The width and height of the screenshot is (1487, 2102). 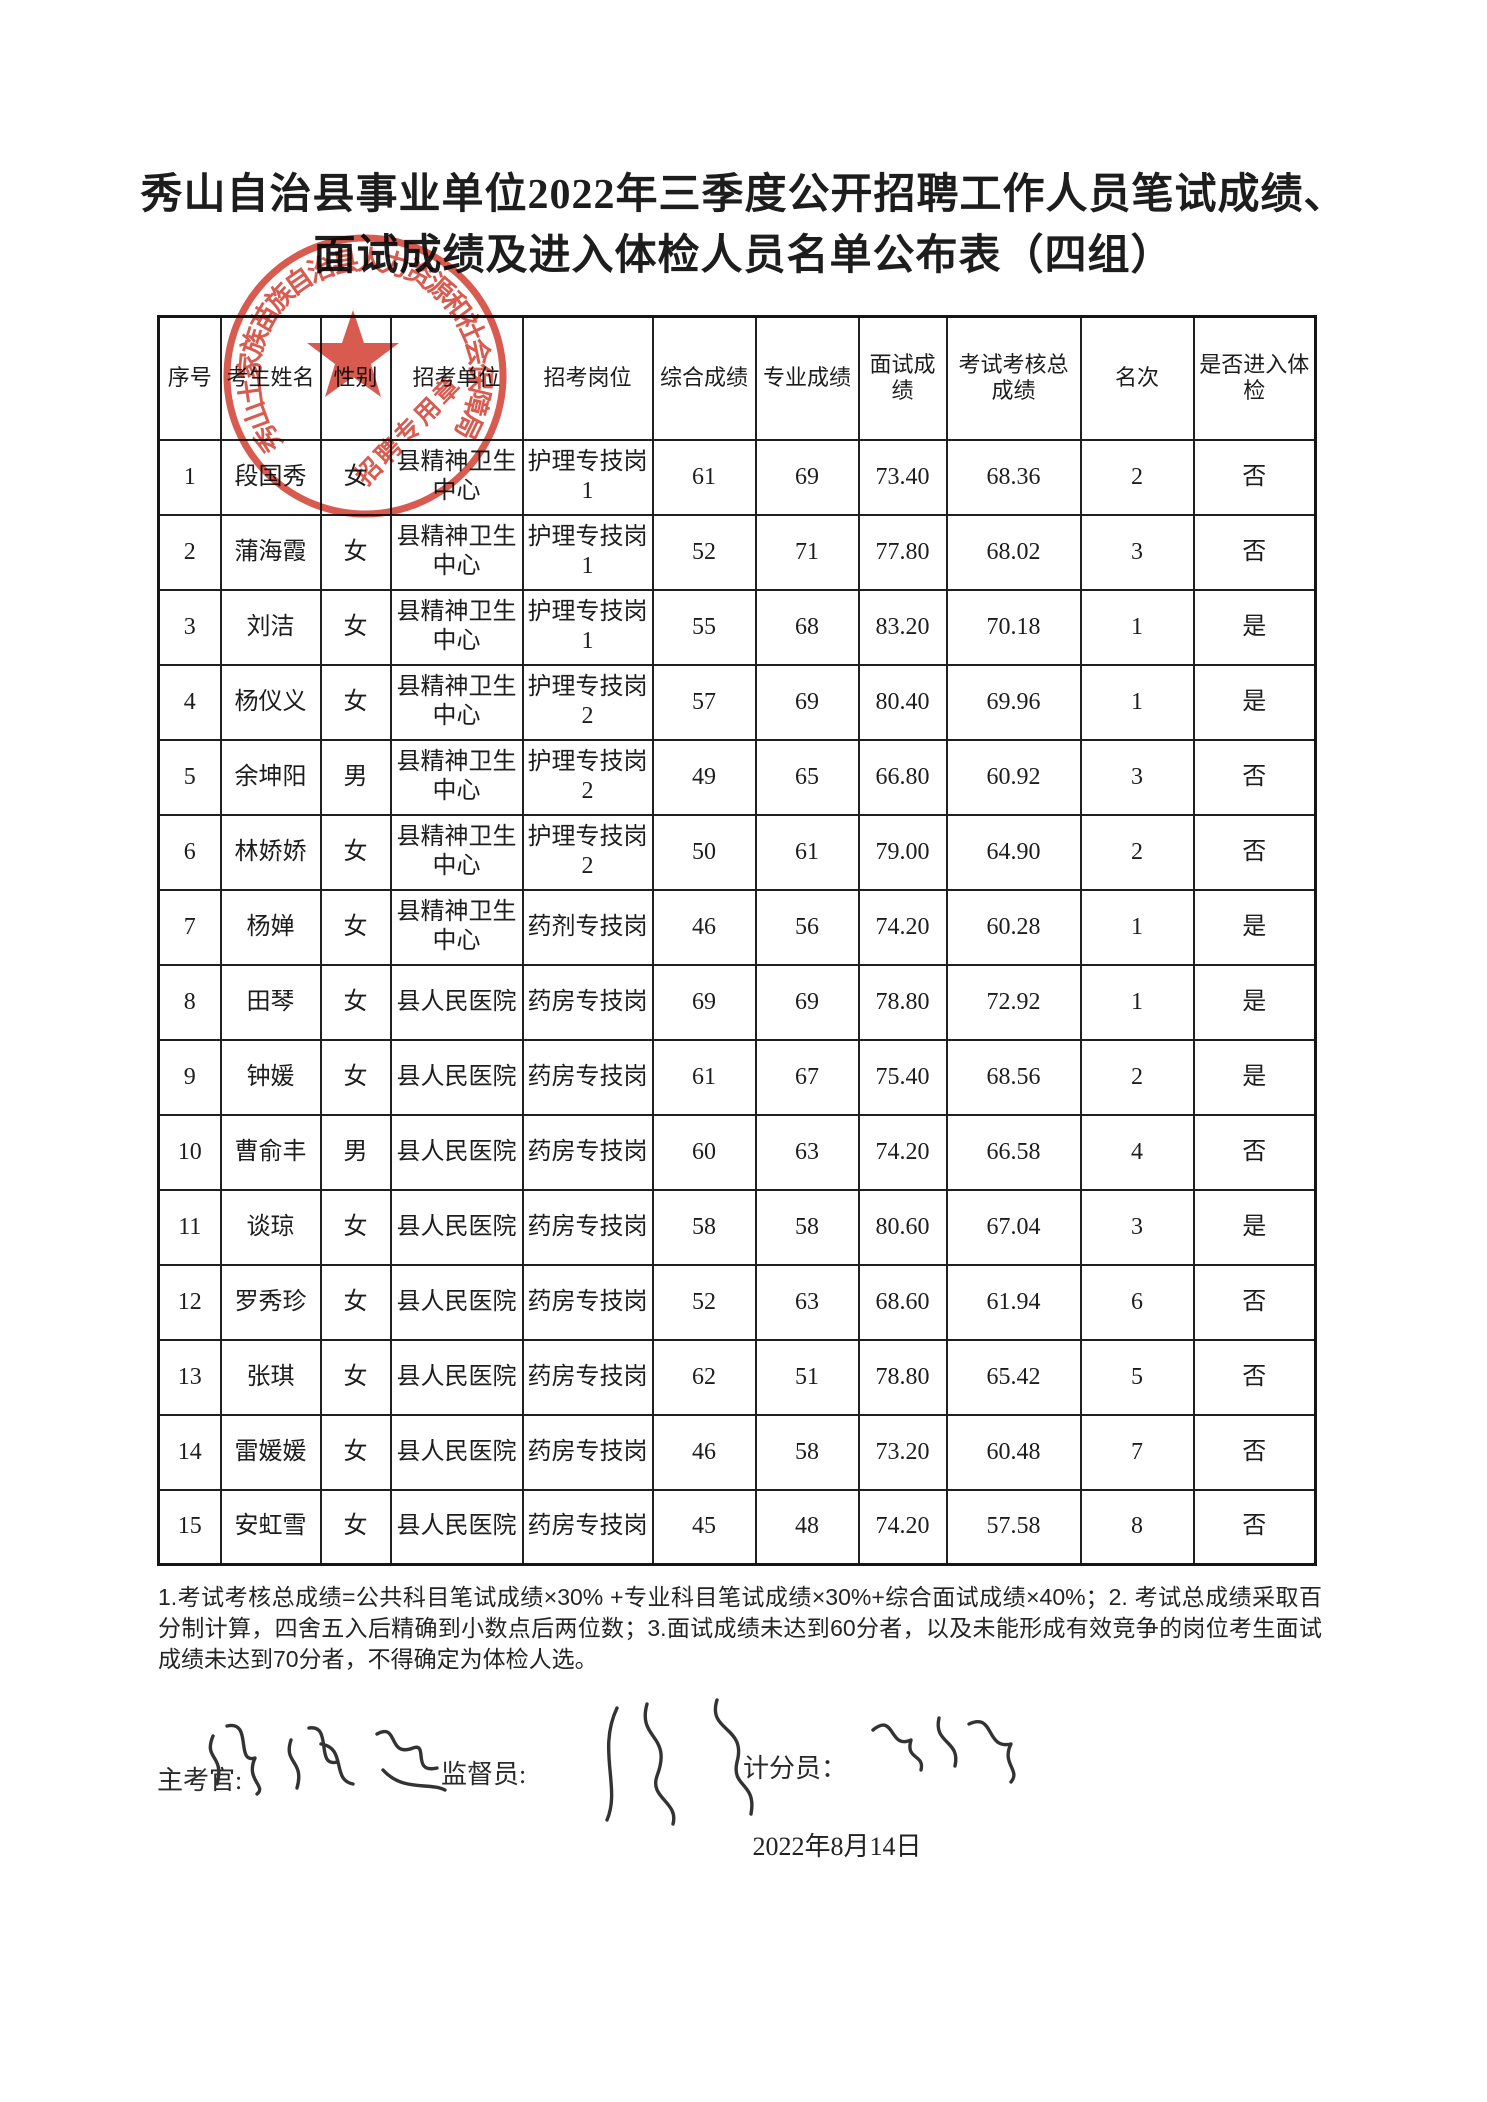 What do you see at coordinates (807, 1077) in the screenshot?
I see `cell-professional-score: 67` at bounding box center [807, 1077].